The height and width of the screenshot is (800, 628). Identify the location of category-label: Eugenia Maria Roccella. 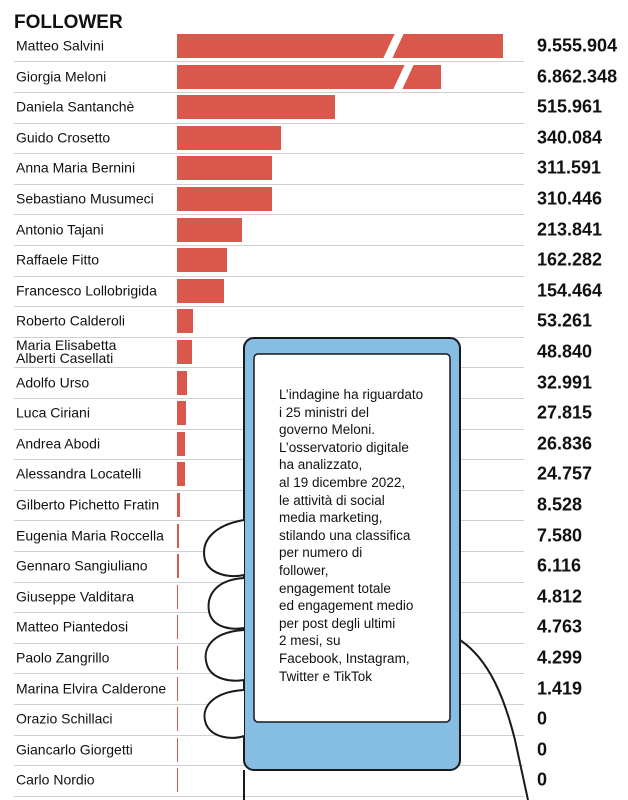
(90, 535).